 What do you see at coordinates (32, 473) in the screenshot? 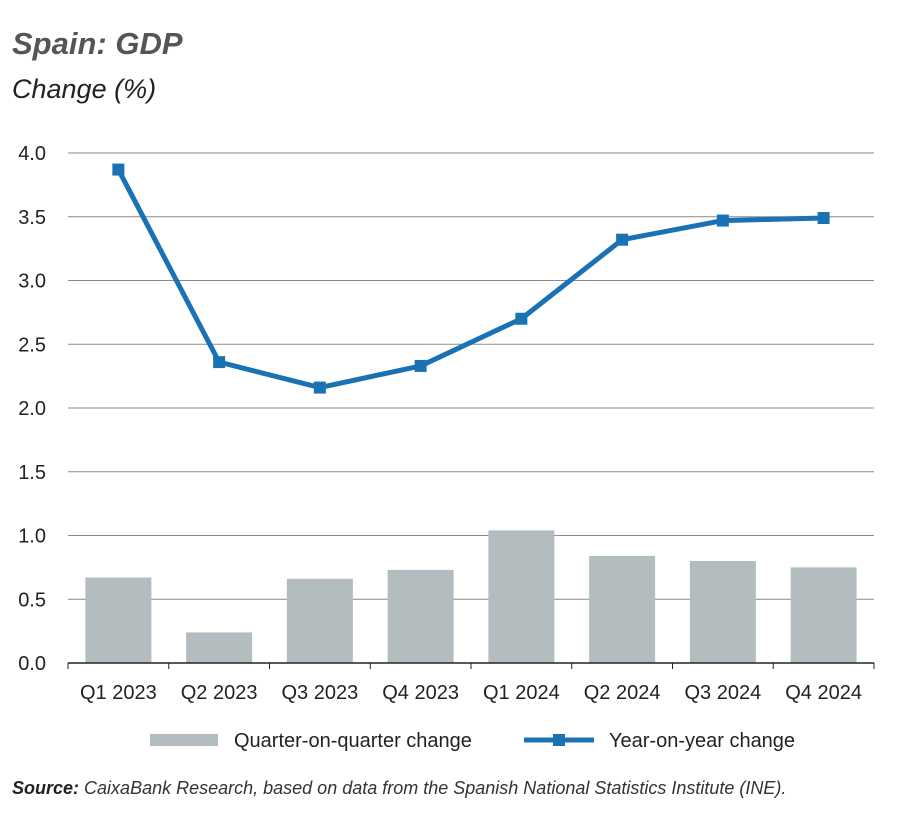
I see `y-tick-label: 1.5` at bounding box center [32, 473].